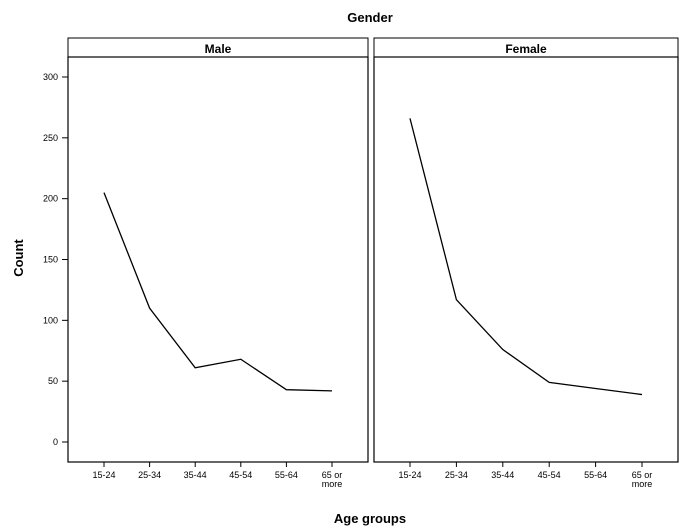  What do you see at coordinates (526, 49) in the screenshot?
I see `panel-label: Female` at bounding box center [526, 49].